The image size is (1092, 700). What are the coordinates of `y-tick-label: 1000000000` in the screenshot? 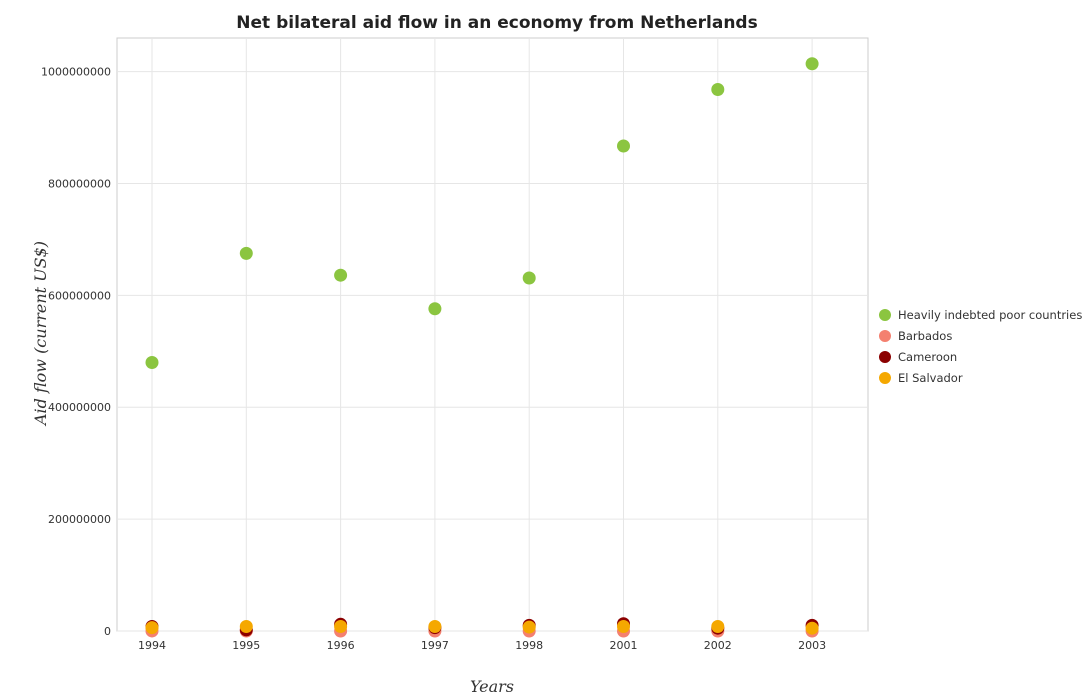 It's located at (76, 72).